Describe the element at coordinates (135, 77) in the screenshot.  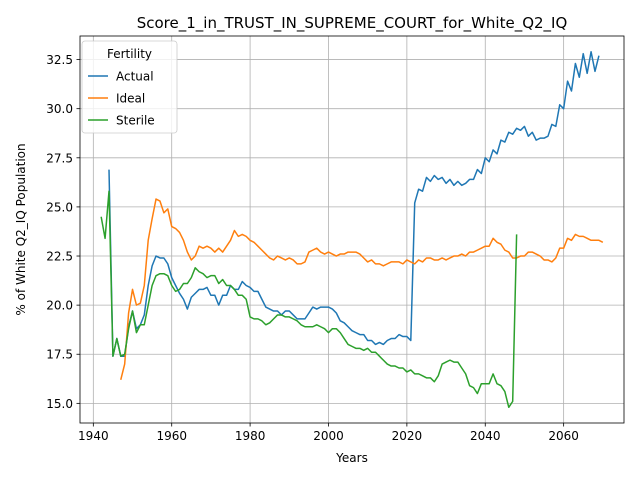
I see `legend-label-actual: Actual` at that location.